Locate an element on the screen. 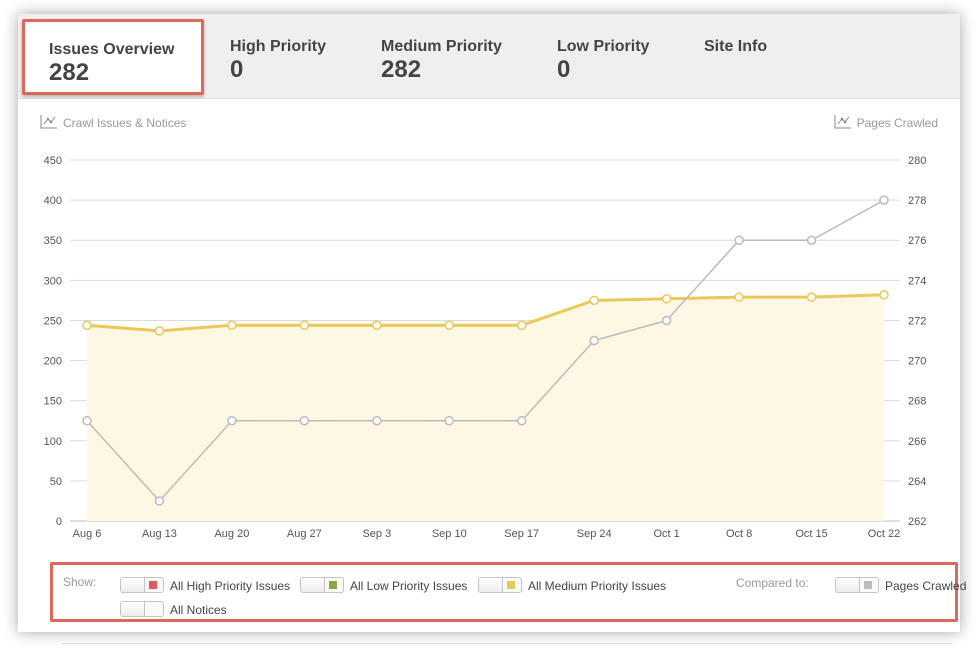  chart-right-caption: Pages Crawled is located at coordinates (886, 122).